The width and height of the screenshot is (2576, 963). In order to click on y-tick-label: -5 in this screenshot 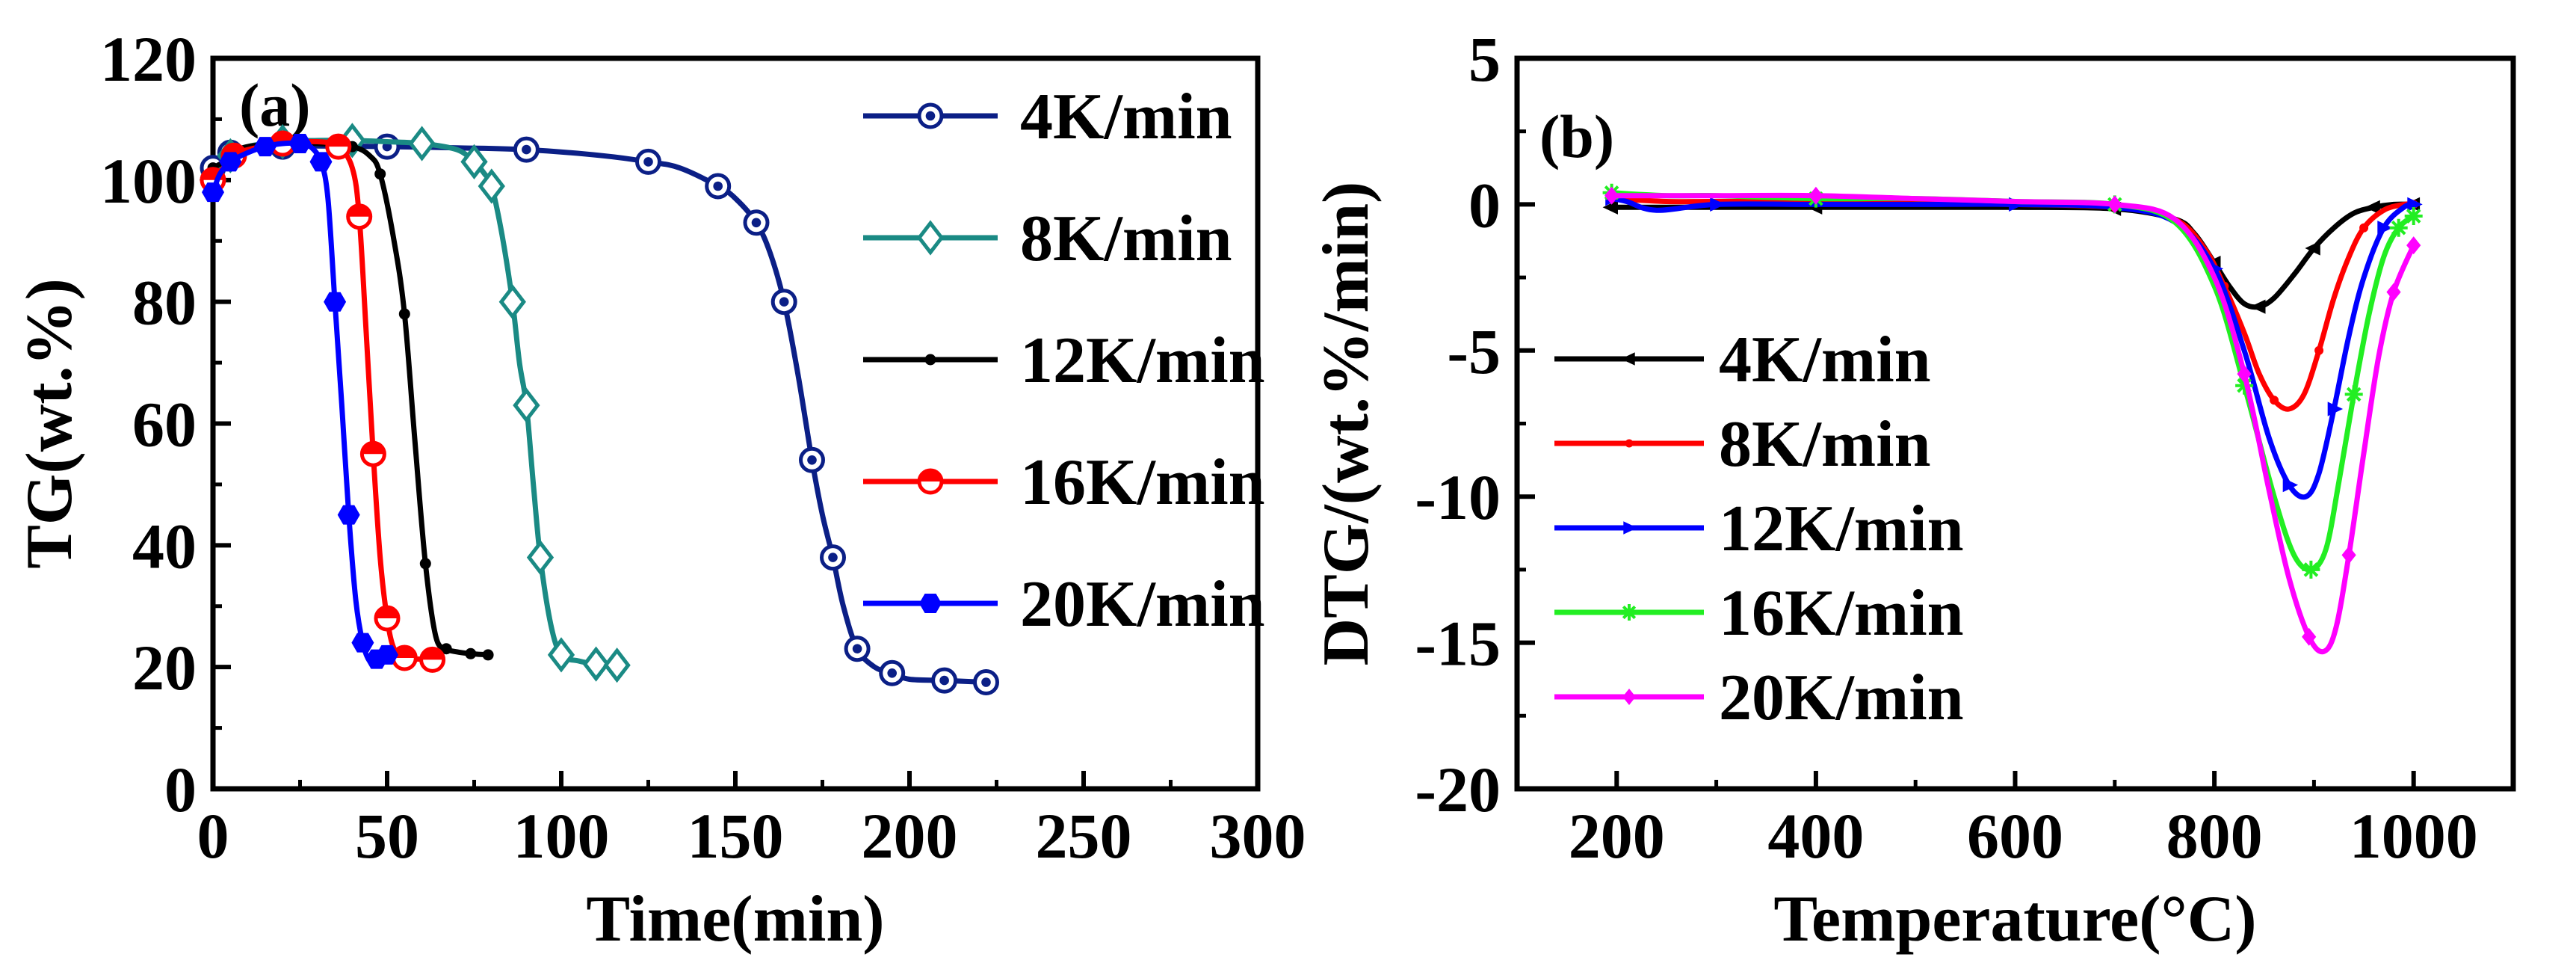, I will do `click(1474, 351)`.